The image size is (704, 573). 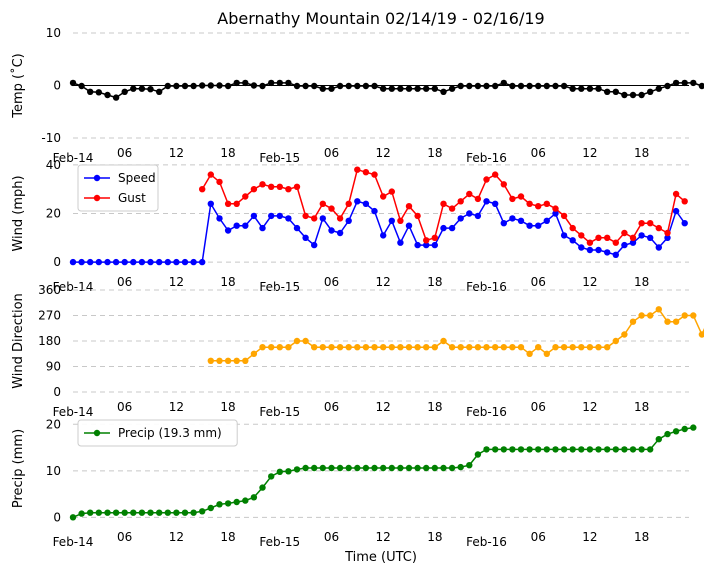 What do you see at coordinates (279, 412) in the screenshot?
I see `dir-x-tick-label: Feb-15` at bounding box center [279, 412].